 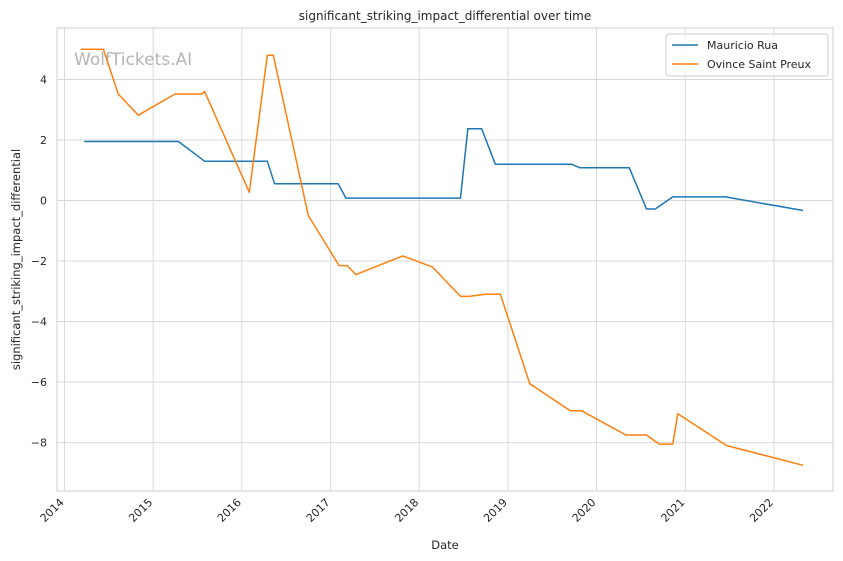 What do you see at coordinates (742, 45) in the screenshot?
I see `legend-label: Mauricio Rua` at bounding box center [742, 45].